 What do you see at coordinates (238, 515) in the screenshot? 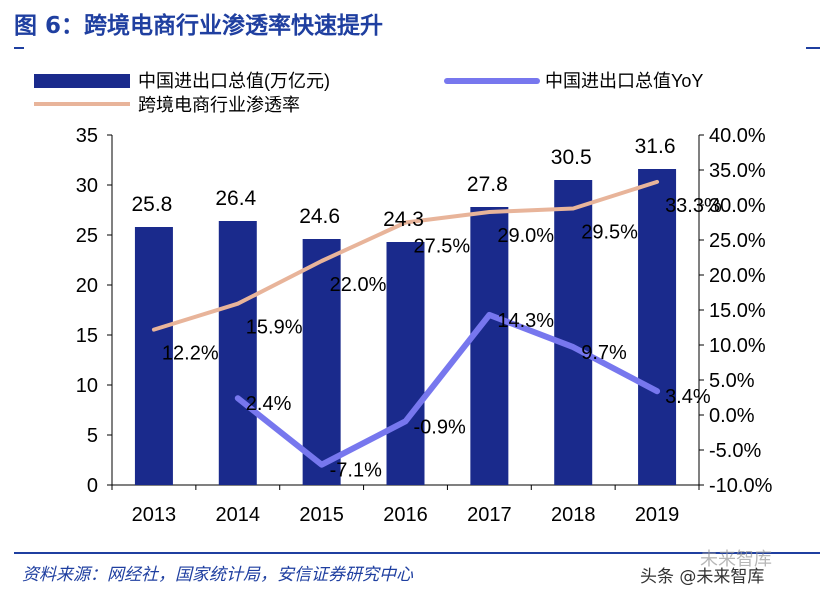
I see `x-tick-label: 2014` at bounding box center [238, 515].